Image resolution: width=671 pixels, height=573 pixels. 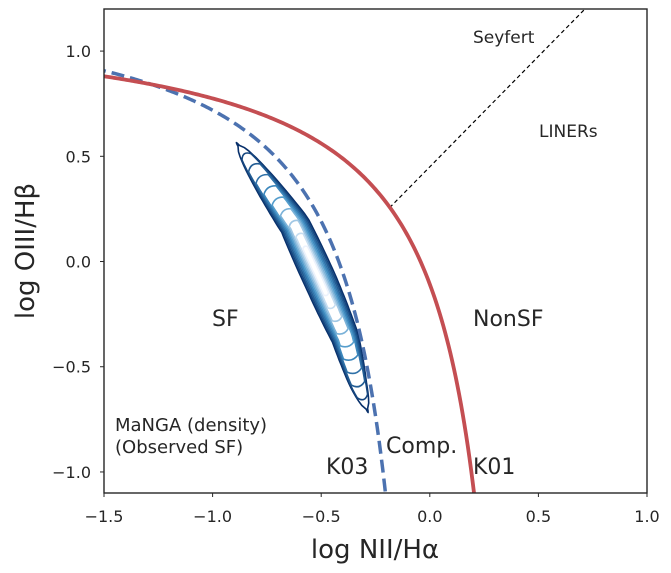 I want to click on y-tick-label: −1.0, so click(x=71, y=472).